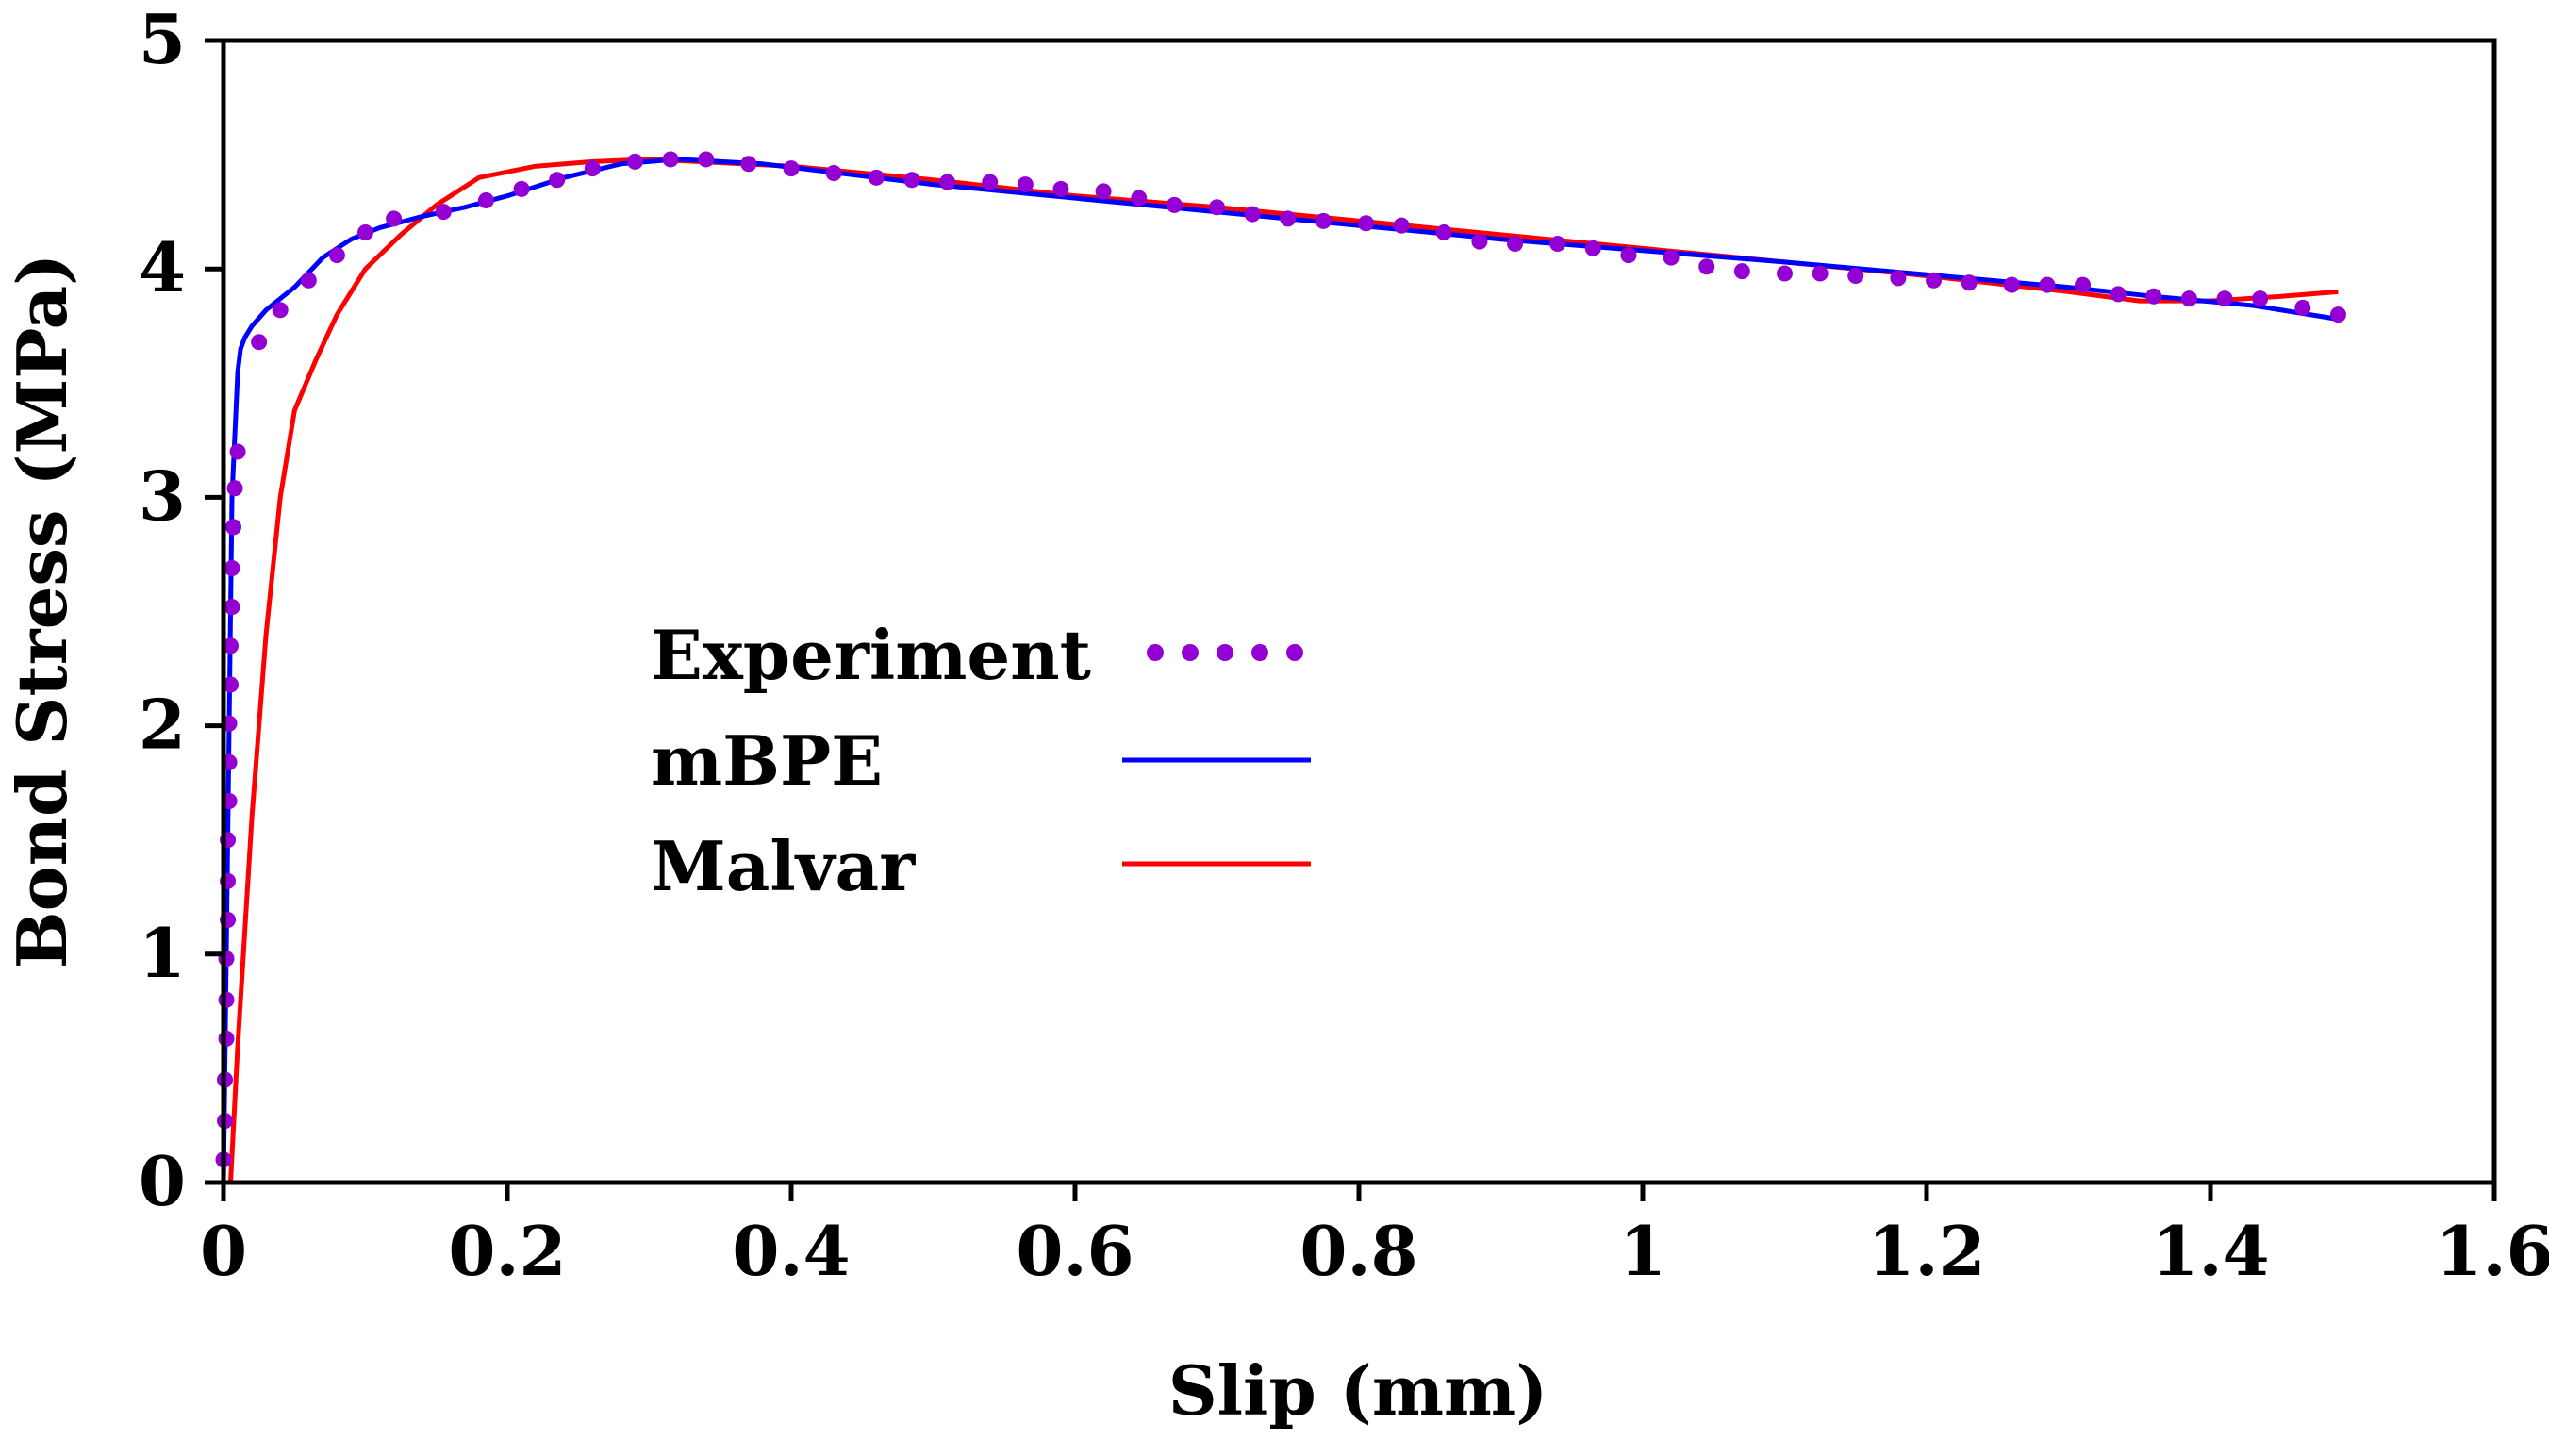  I want to click on y-tick-label: 3, so click(162, 495).